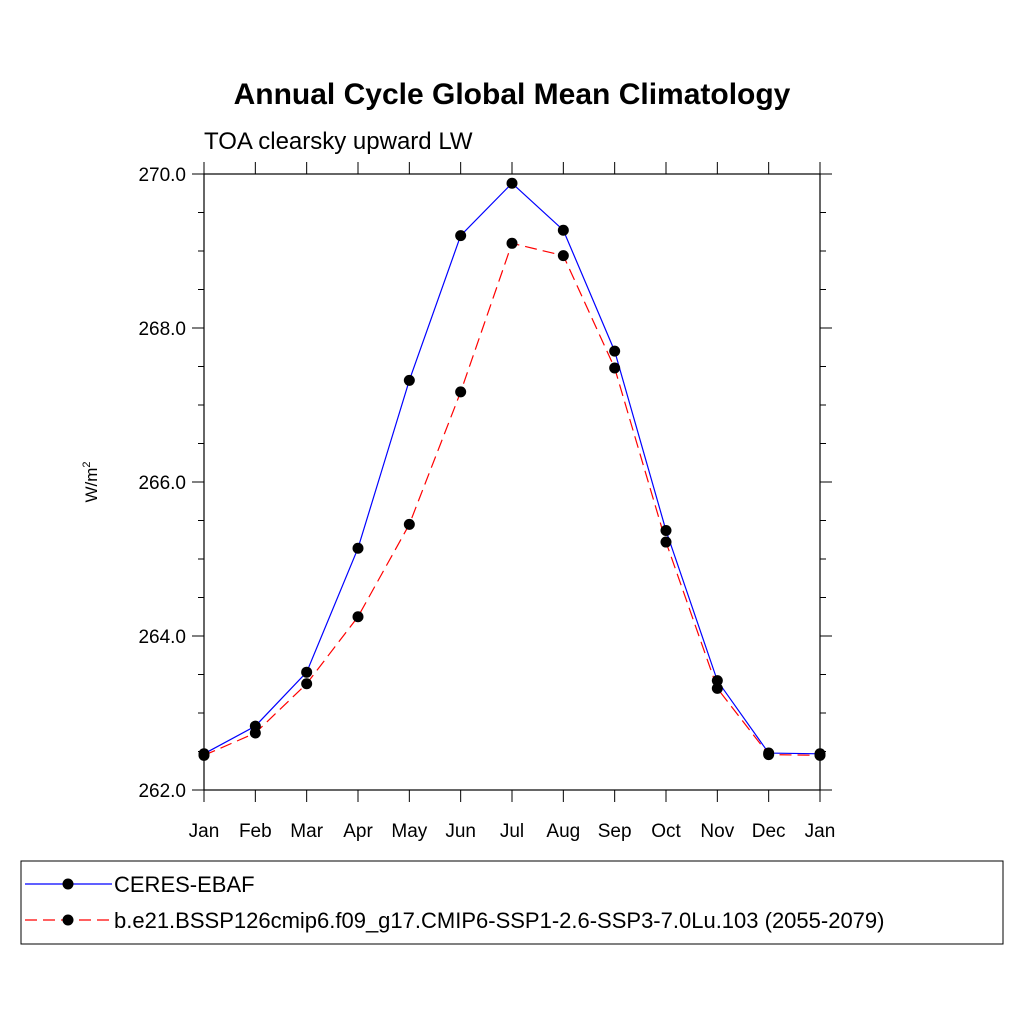  Describe the element at coordinates (162, 791) in the screenshot. I see `y-tick-label: 262.0` at that location.